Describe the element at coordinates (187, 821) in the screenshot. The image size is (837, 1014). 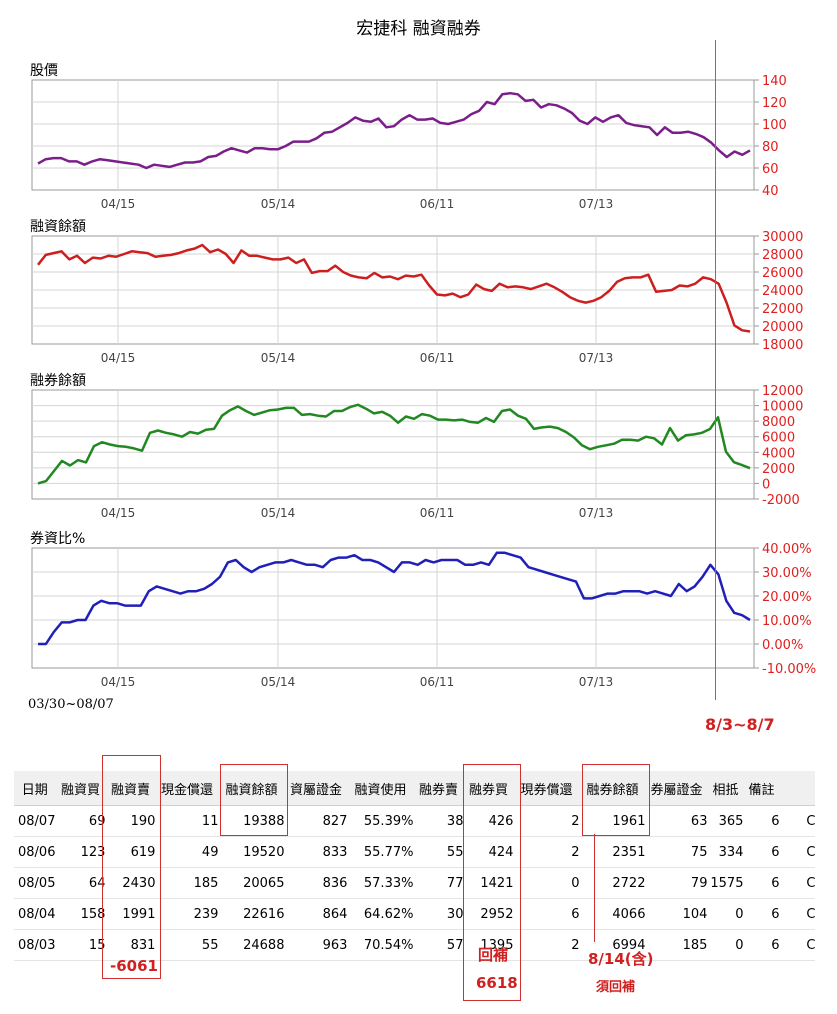
I see `table-cell: 11` at that location.